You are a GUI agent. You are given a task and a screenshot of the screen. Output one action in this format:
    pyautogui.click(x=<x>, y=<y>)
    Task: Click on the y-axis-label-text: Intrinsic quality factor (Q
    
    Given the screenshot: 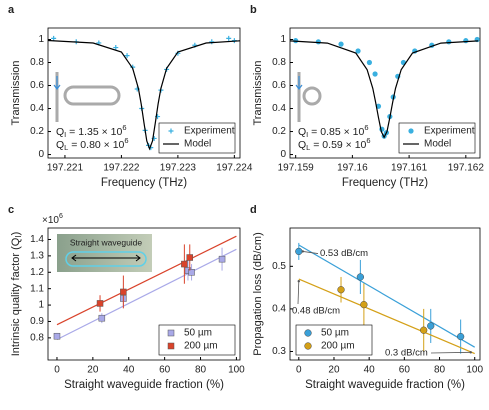 What is the action you would take?
    pyautogui.click(x=16, y=296)
    